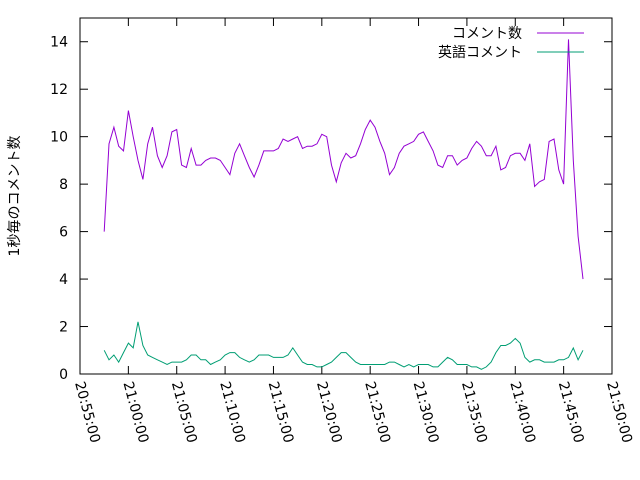 The width and height of the screenshot is (640, 480). What do you see at coordinates (15, 196) in the screenshot?
I see `y-axis-label: 1秒毎のコメント数` at bounding box center [15, 196].